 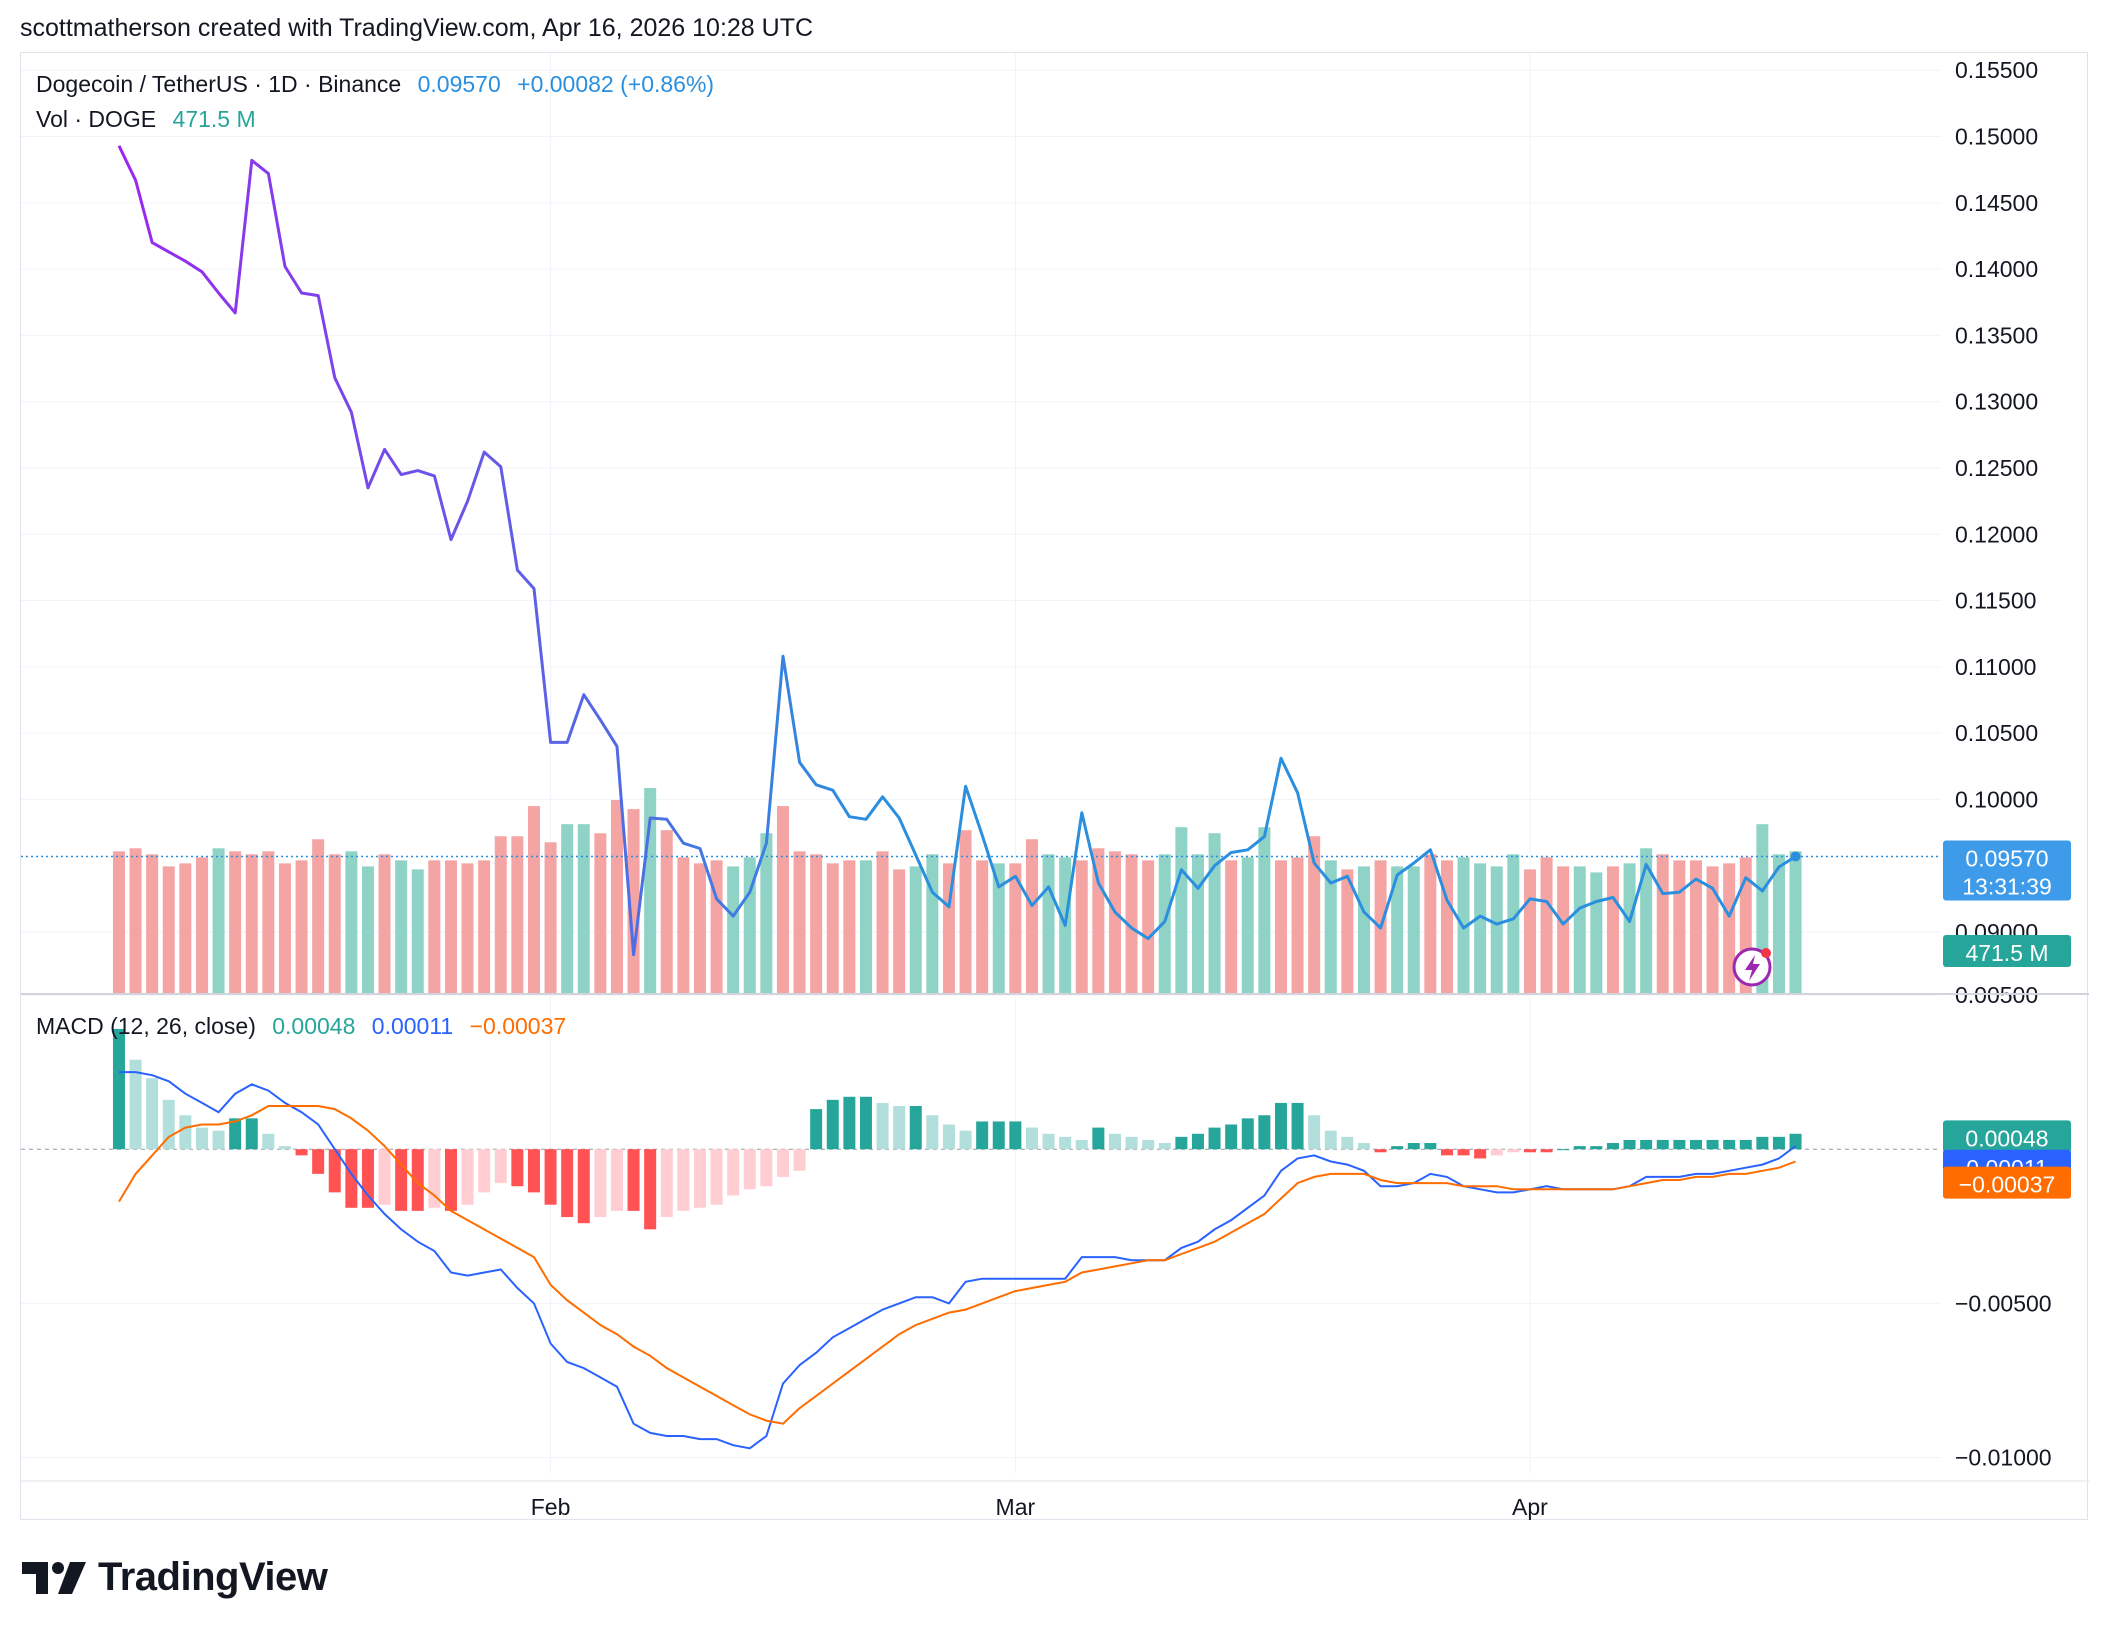 I want to click on macd-signal-badge-text: −0.00037, so click(x=2007, y=1185).